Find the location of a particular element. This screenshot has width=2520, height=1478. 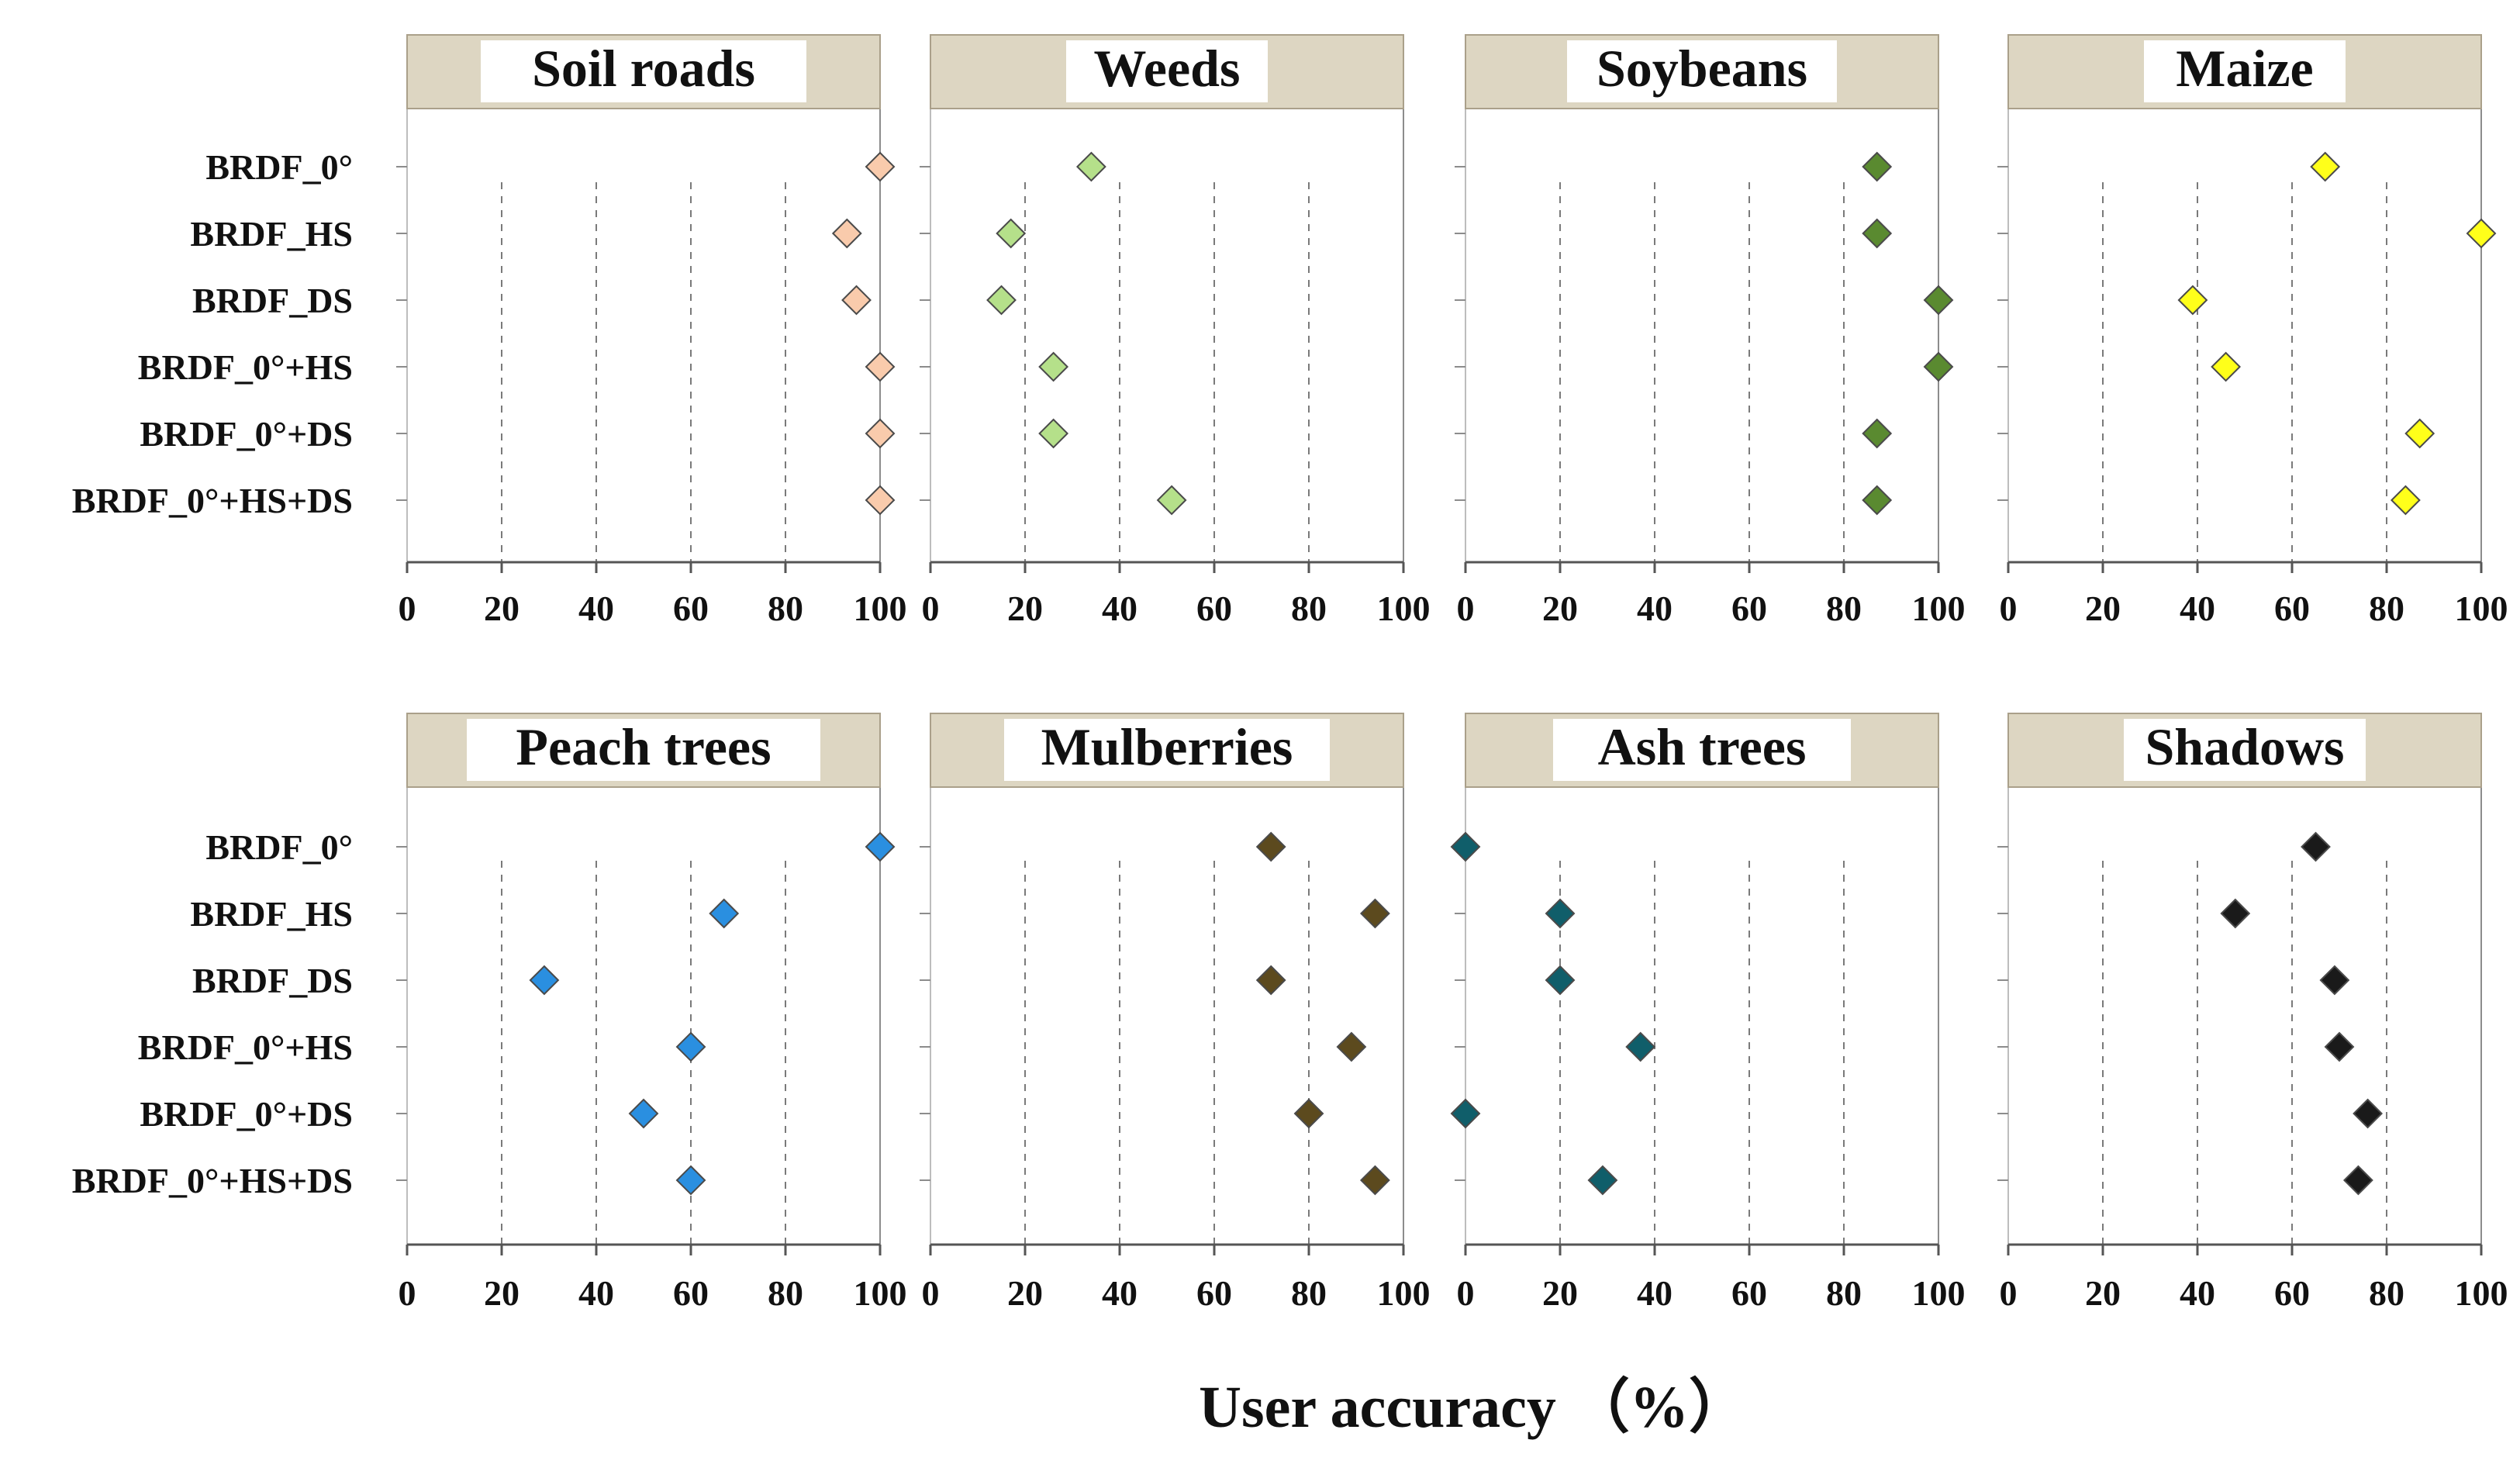

panel-title-soil-roads: Soil roads is located at coordinates (643, 69).